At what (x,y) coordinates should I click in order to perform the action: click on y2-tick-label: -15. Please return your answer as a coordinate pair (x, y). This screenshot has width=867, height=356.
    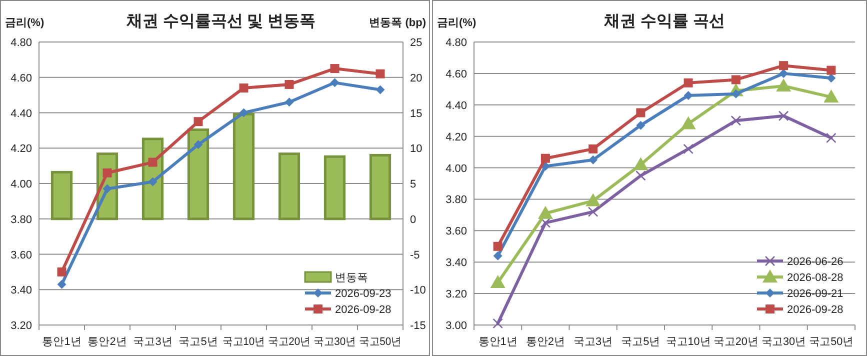
    Looking at the image, I should click on (418, 326).